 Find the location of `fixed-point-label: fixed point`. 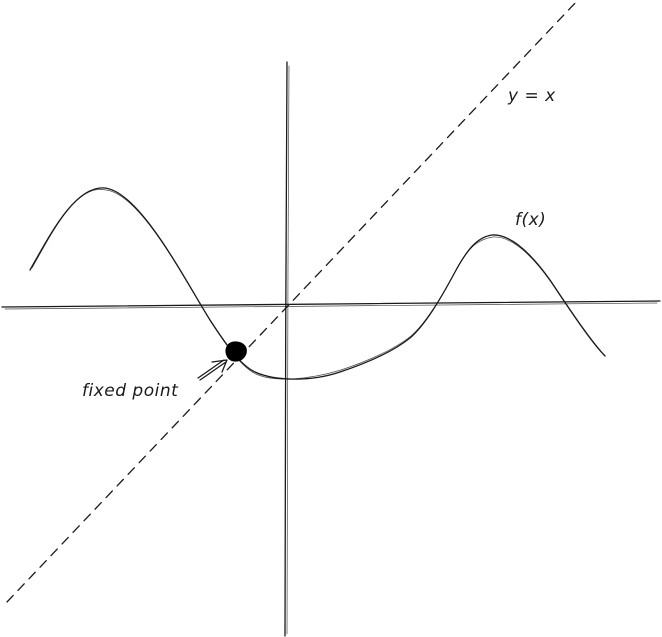

fixed-point-label: fixed point is located at coordinates (130, 391).